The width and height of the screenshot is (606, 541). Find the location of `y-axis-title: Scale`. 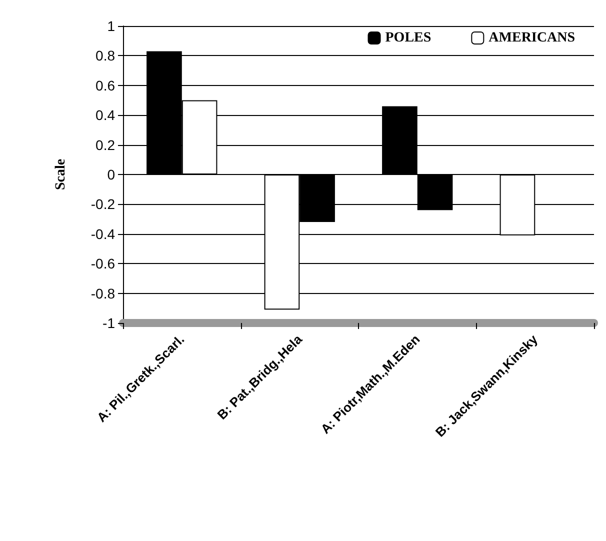

y-axis-title: Scale is located at coordinates (61, 174).